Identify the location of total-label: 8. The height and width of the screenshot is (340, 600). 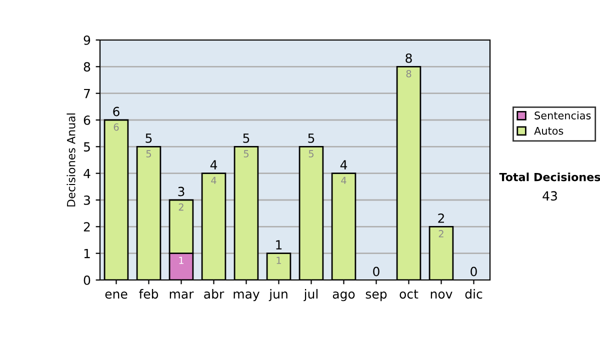
(409, 58).